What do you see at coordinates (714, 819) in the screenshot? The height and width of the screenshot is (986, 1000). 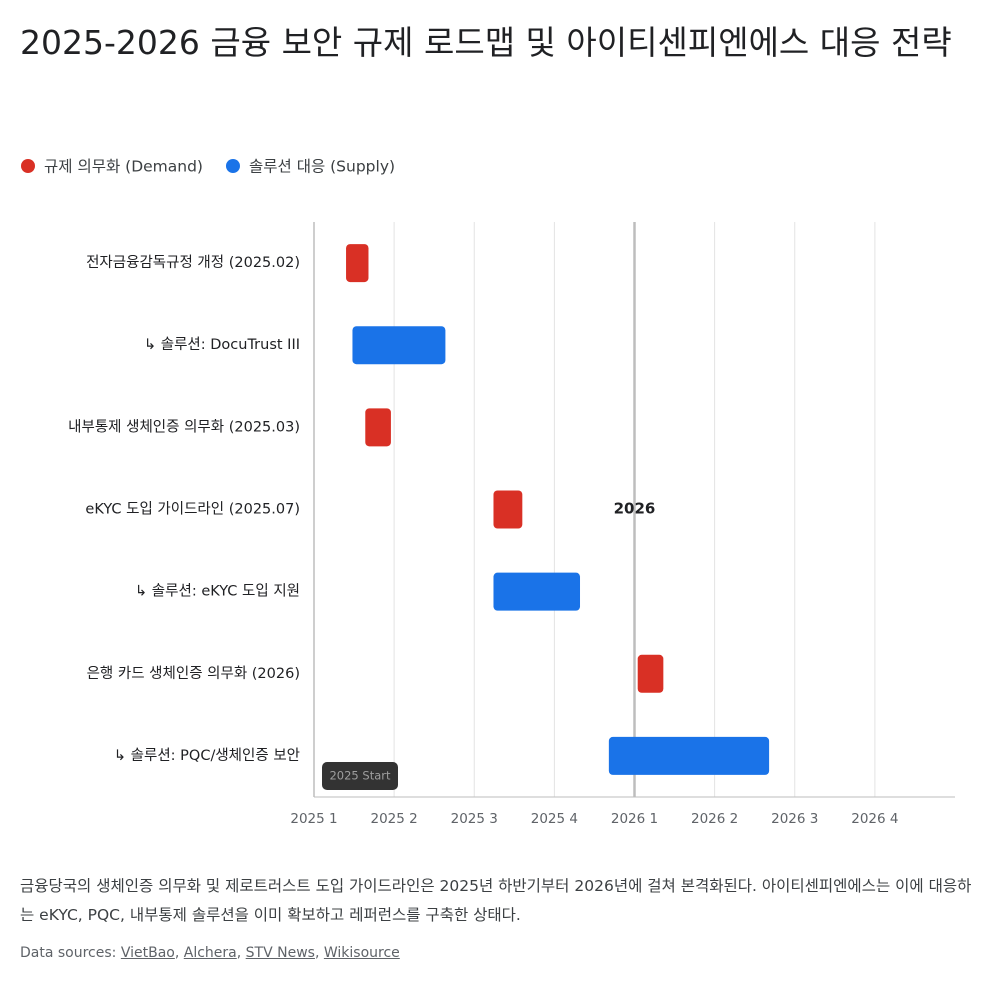 I see `x-tick-label: 2026 2` at bounding box center [714, 819].